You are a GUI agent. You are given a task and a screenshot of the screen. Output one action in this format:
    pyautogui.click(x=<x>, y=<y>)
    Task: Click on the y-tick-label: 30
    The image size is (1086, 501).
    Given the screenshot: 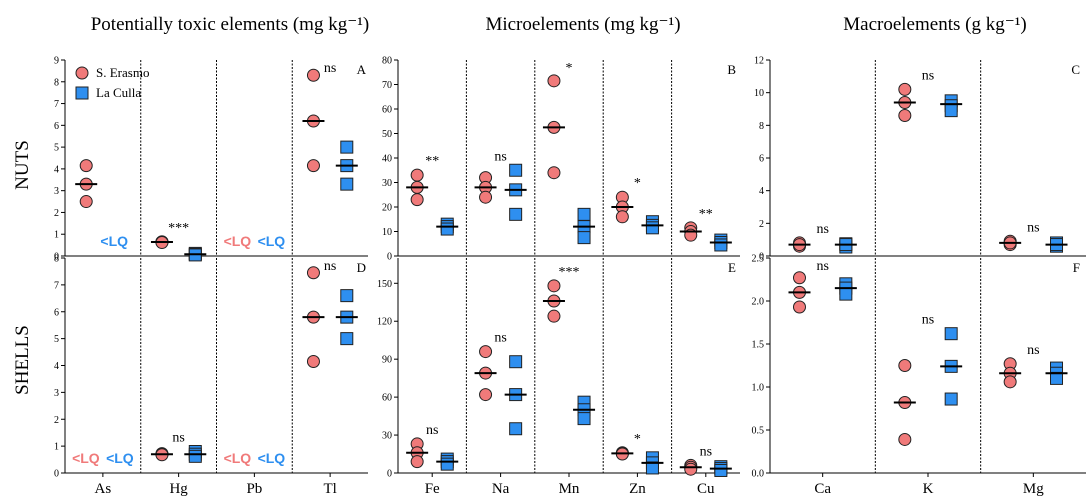 What is the action you would take?
    pyautogui.click(x=387, y=183)
    